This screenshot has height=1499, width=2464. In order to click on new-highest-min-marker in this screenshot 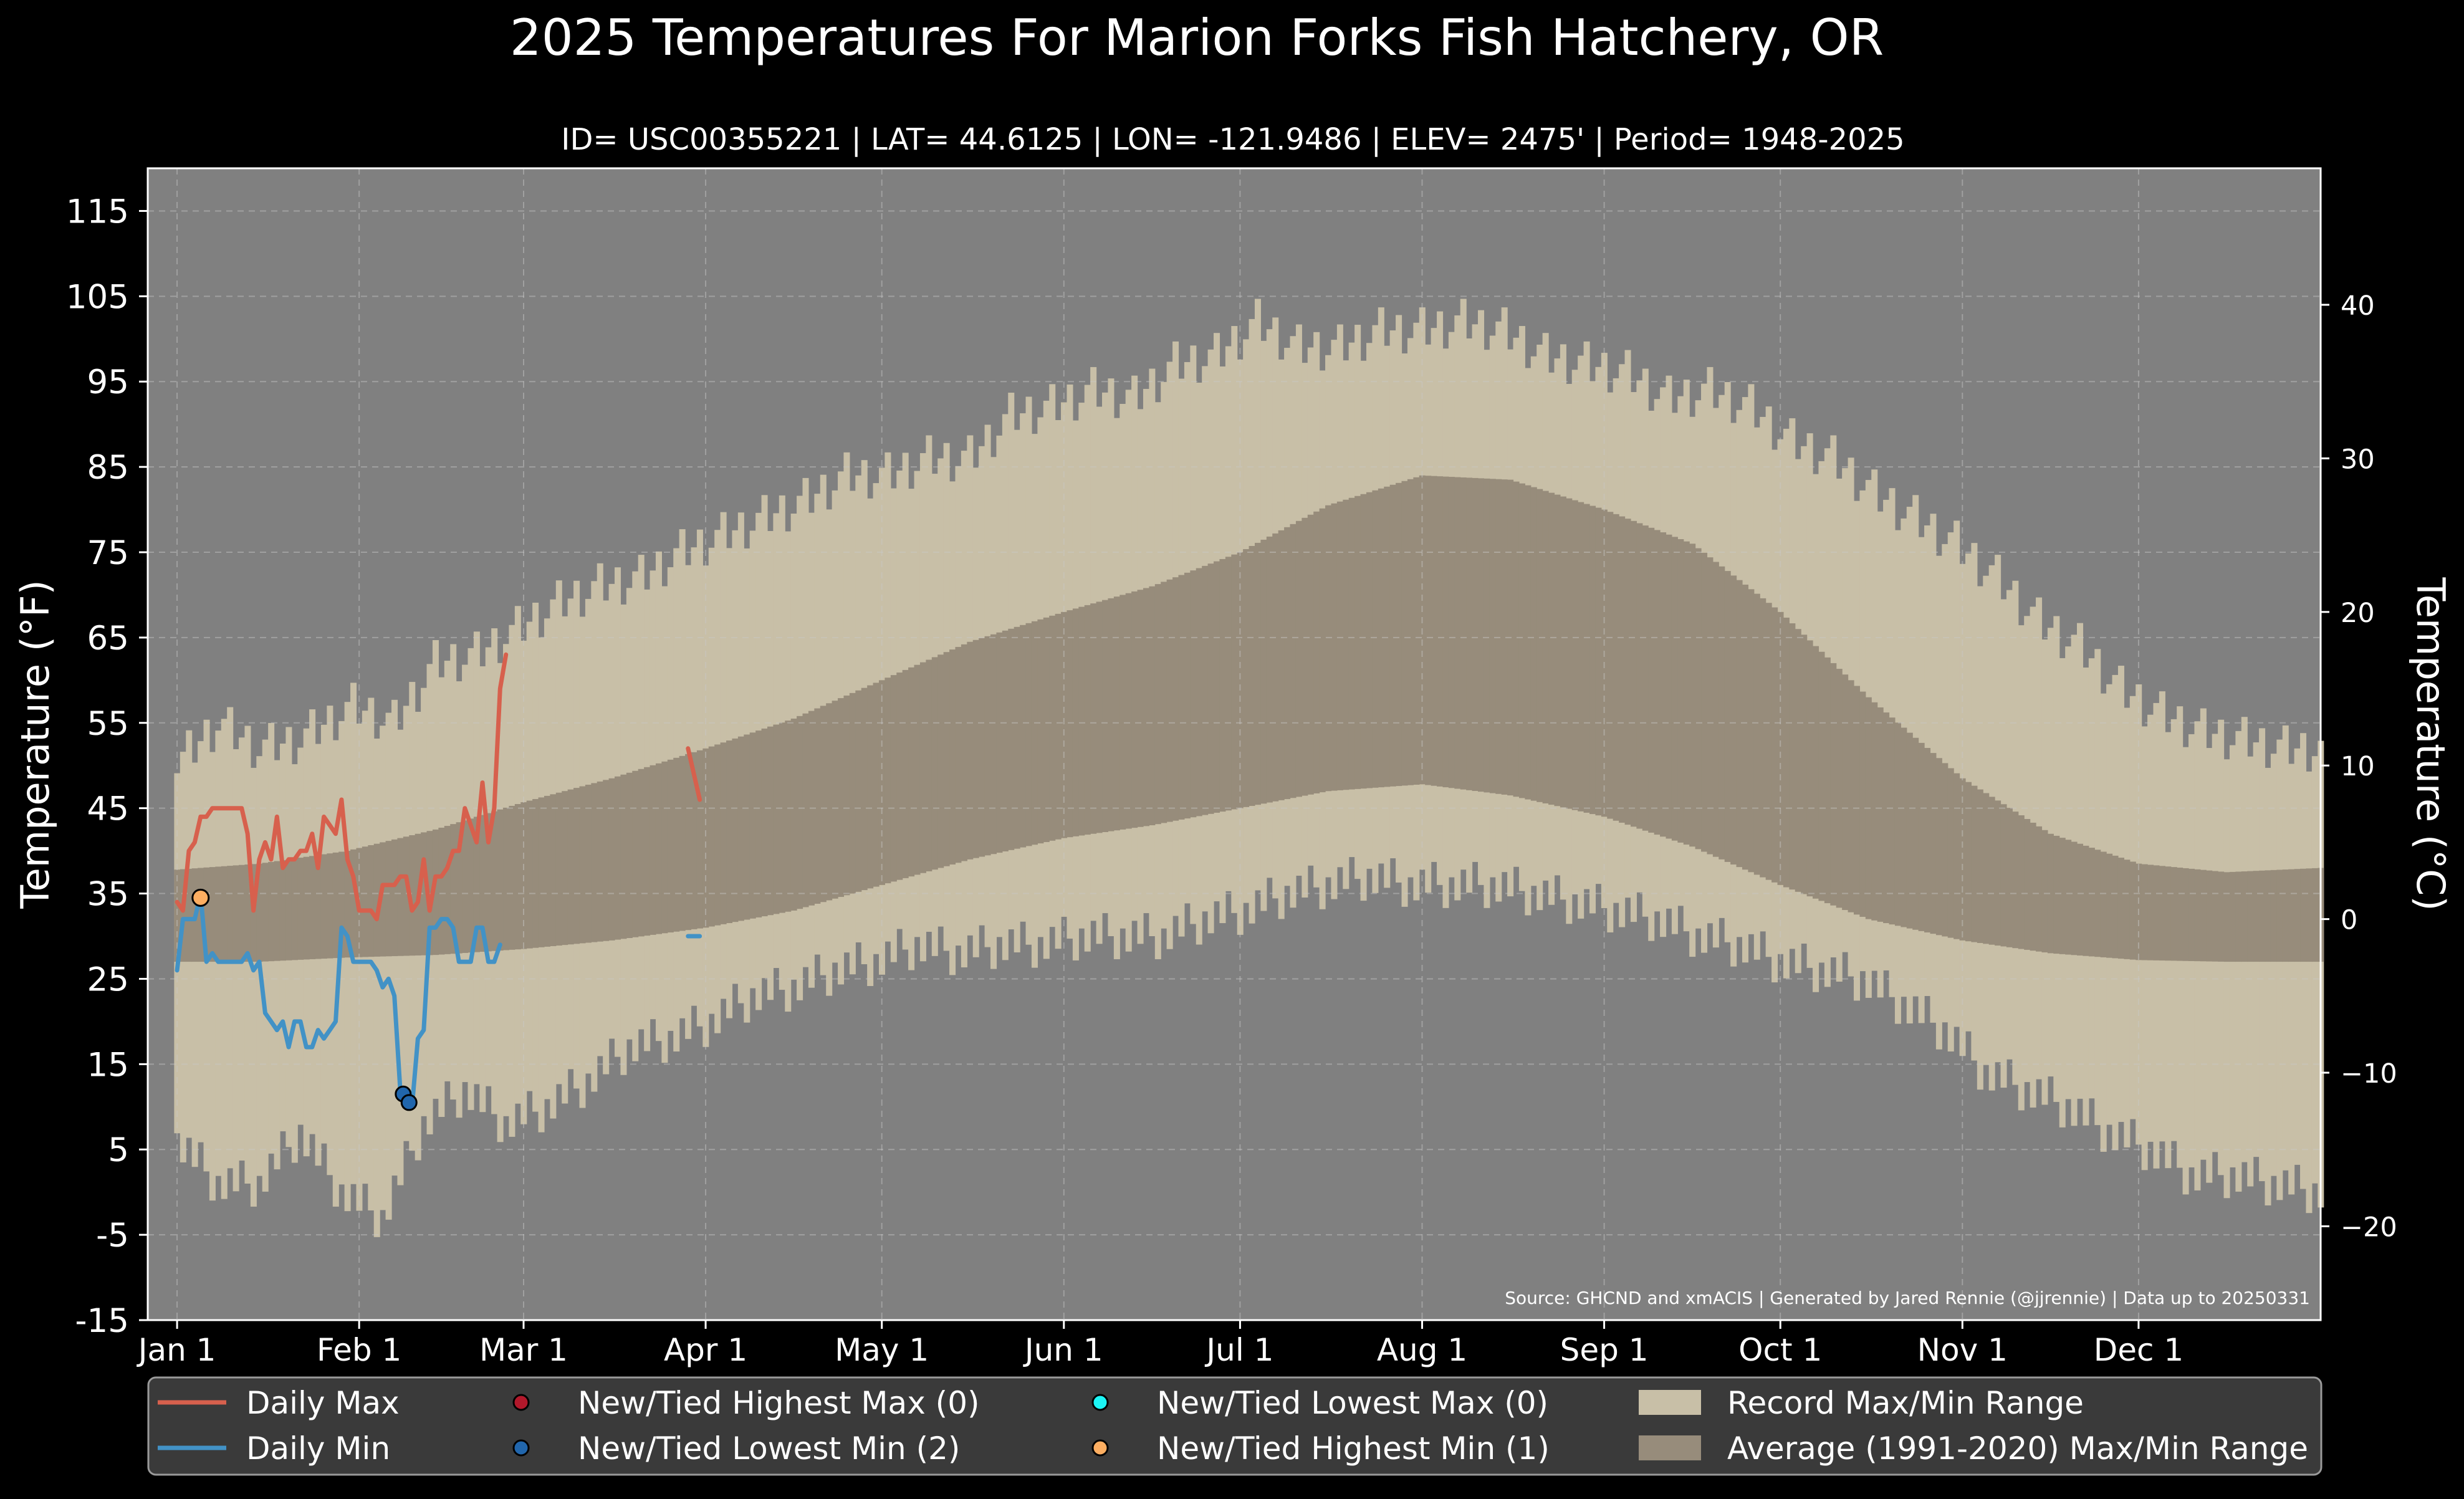, I will do `click(200, 897)`.